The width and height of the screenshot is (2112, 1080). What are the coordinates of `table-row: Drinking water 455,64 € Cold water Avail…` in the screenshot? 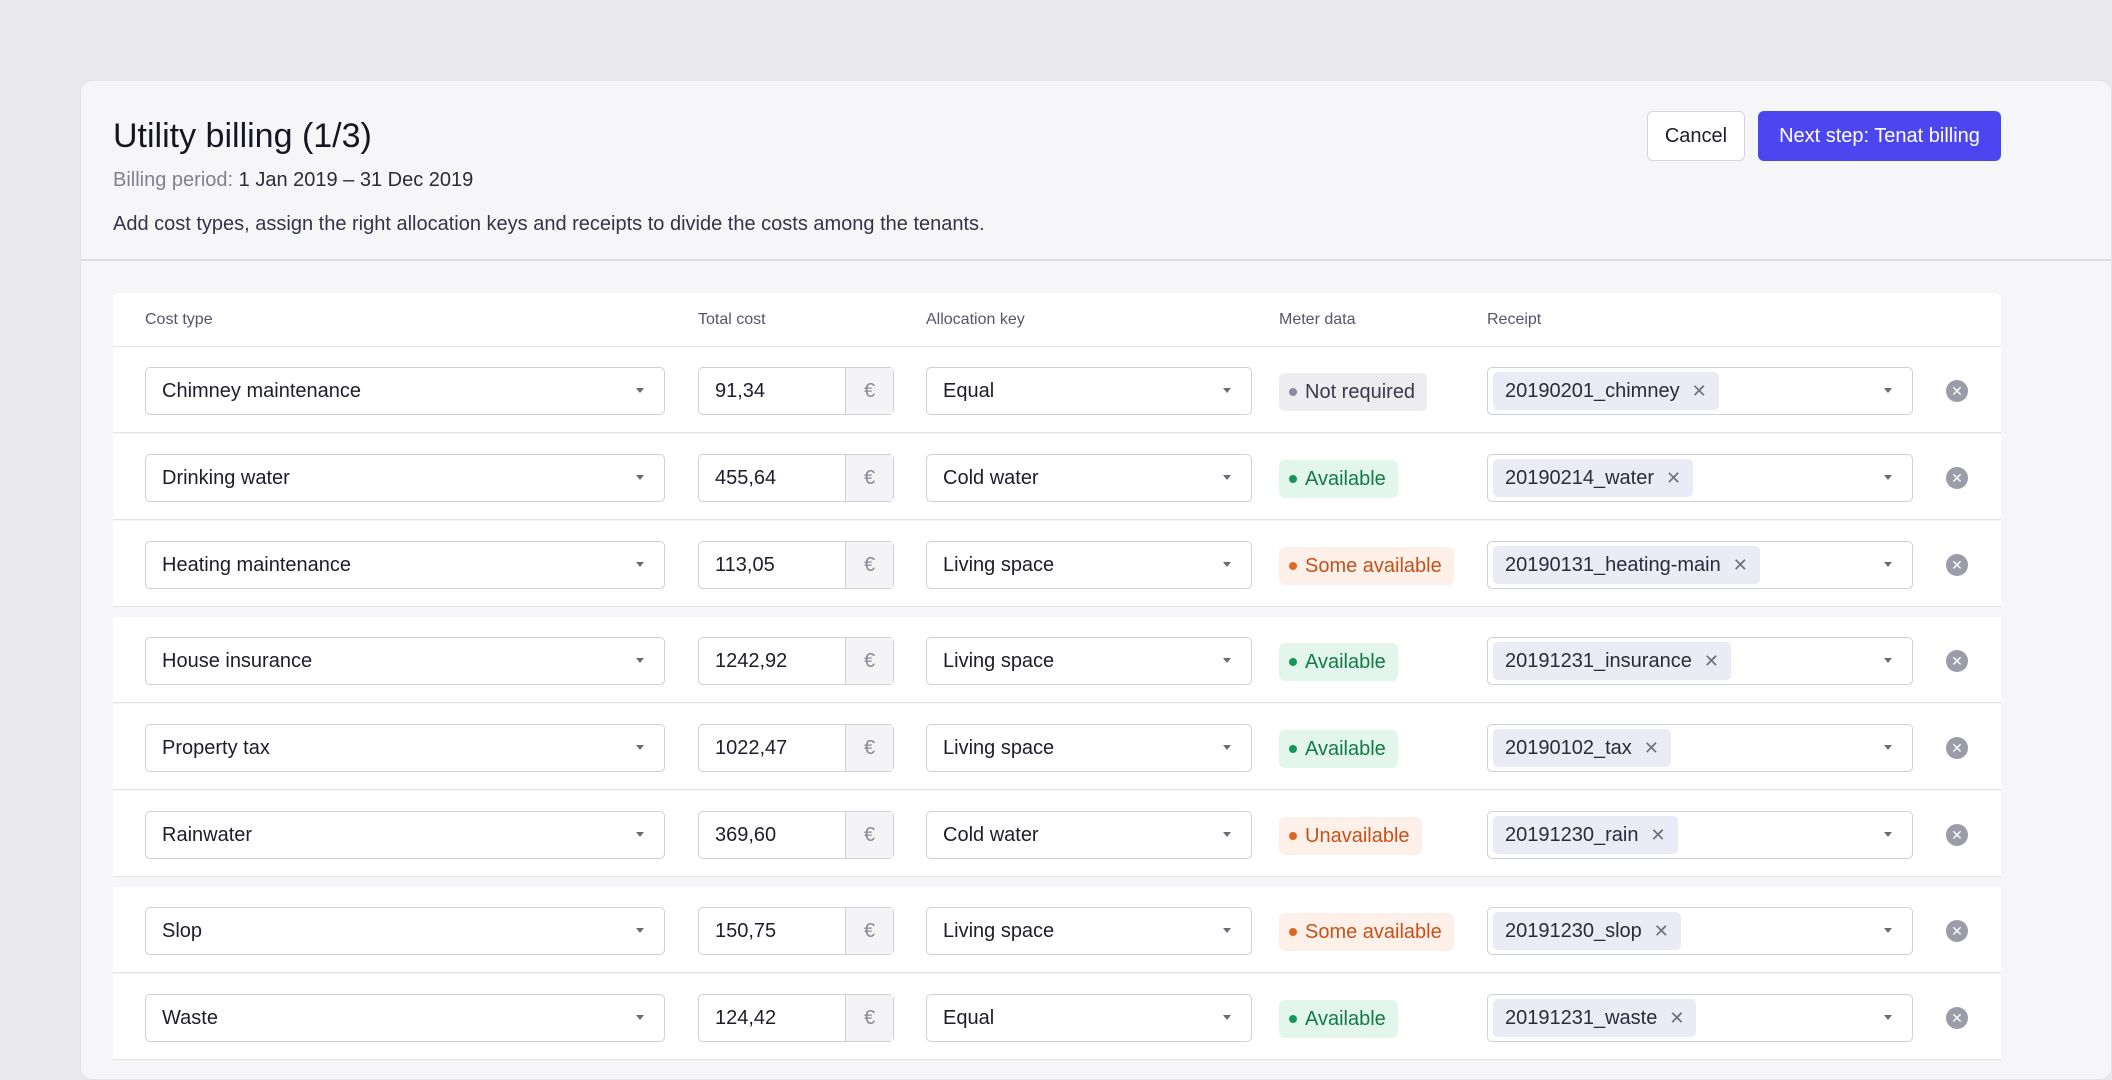 It's located at (1057, 477).